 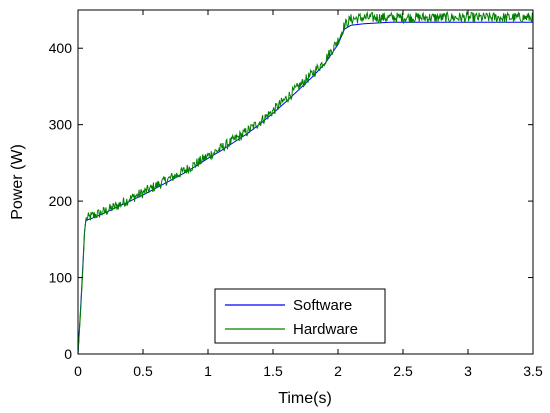 What do you see at coordinates (322, 305) in the screenshot?
I see `legend-label-software: Software` at bounding box center [322, 305].